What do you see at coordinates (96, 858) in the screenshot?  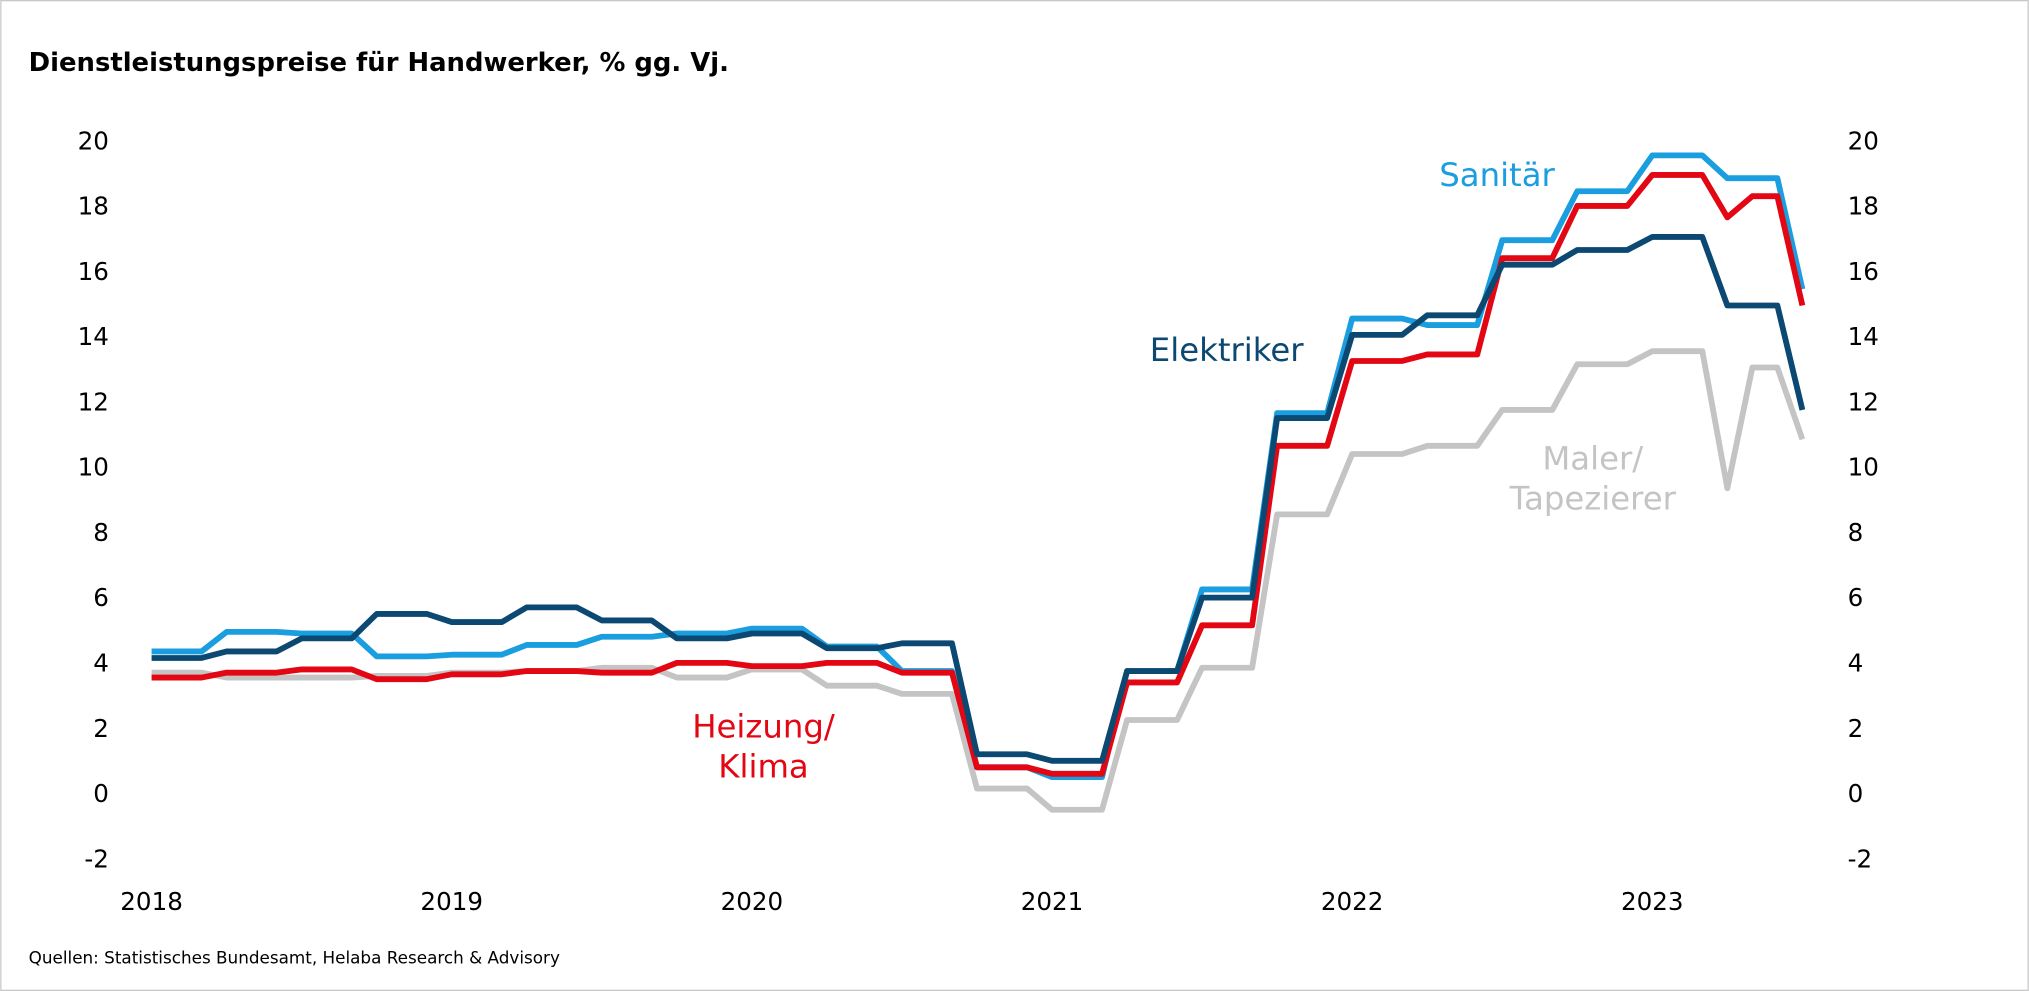 I see `y-tick-label: -2` at bounding box center [96, 858].